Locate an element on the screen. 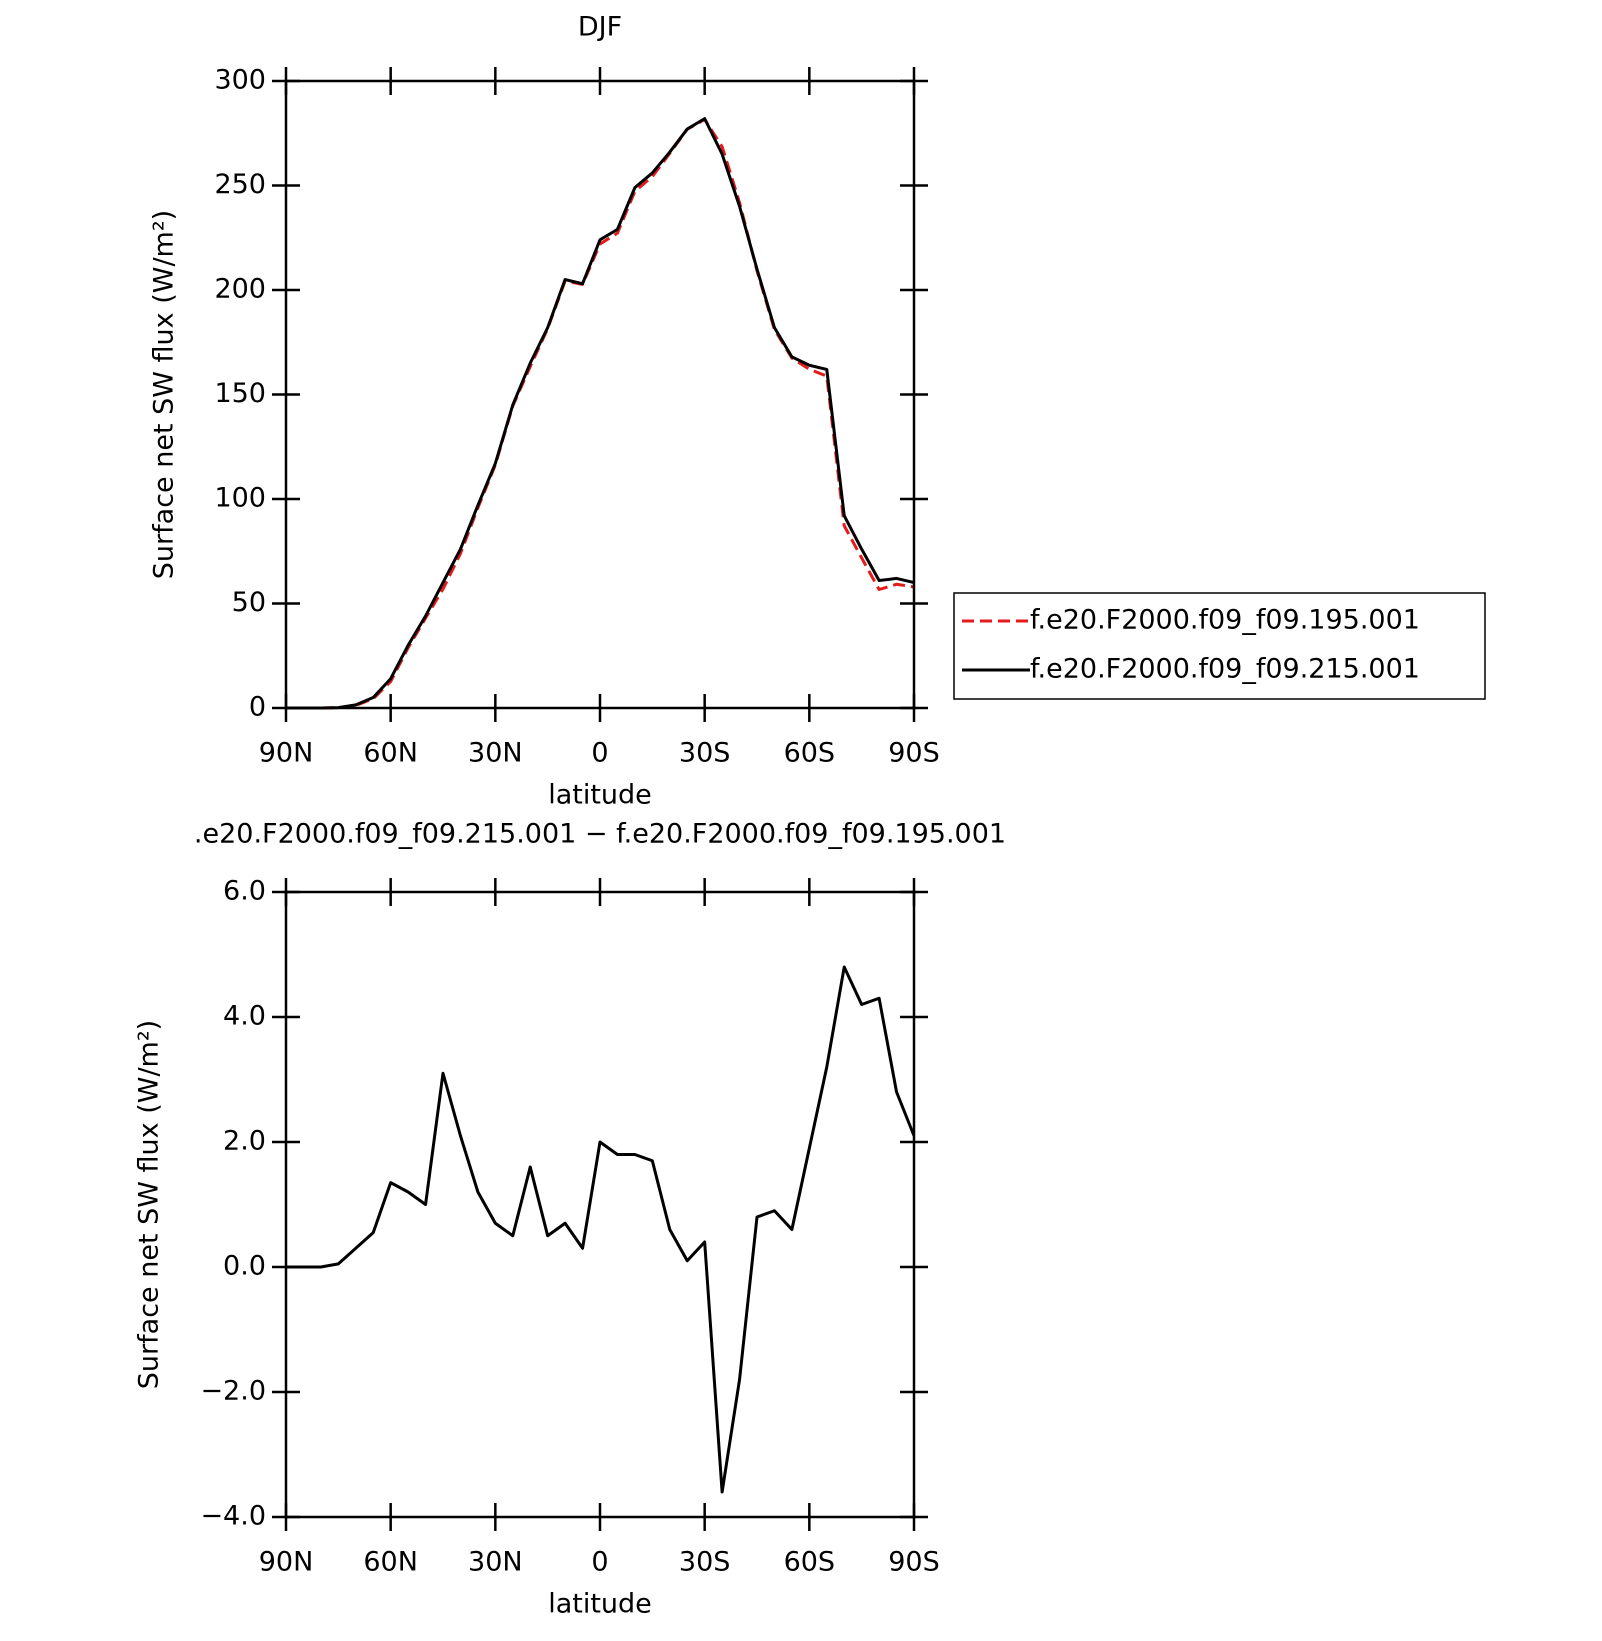 This screenshot has width=1602, height=1641. y-tick-label: 2.0 is located at coordinates (244, 1141).